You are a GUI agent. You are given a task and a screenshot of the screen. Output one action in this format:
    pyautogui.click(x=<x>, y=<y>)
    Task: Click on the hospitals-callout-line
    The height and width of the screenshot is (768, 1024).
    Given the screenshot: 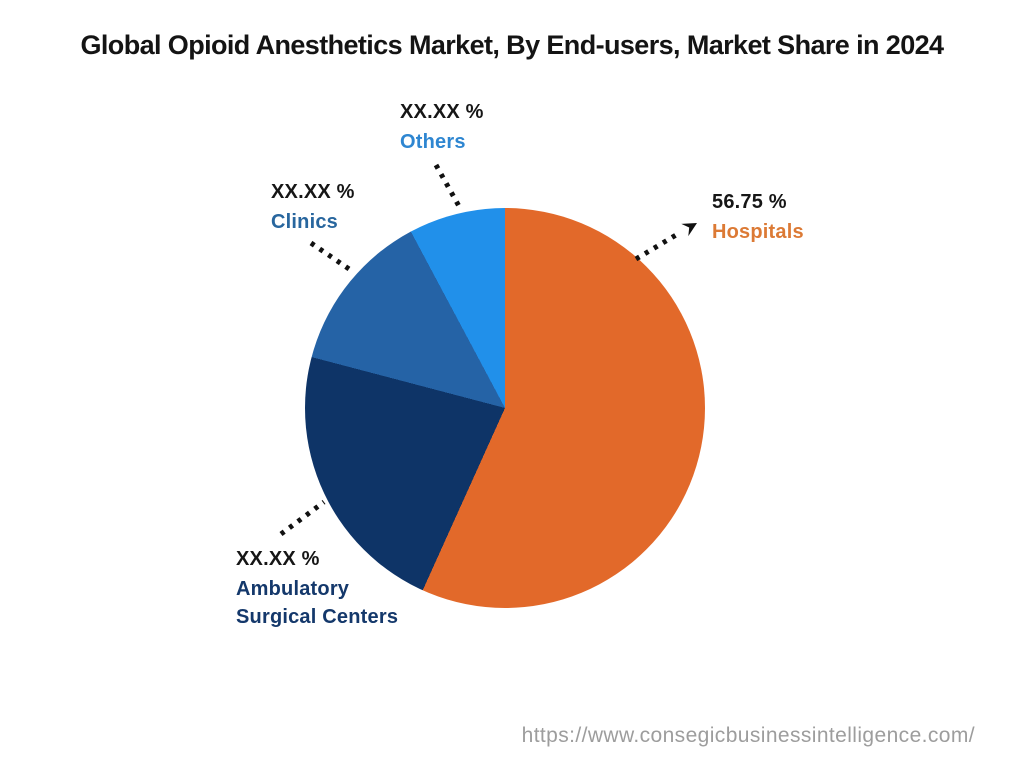 What is the action you would take?
    pyautogui.click(x=656, y=247)
    